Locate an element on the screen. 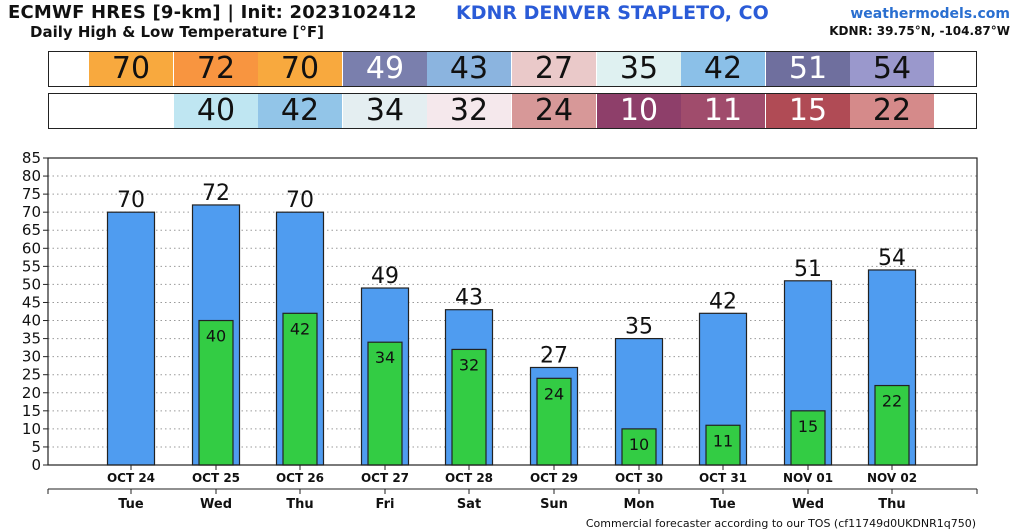 The image size is (1024, 532). high-value-label: 51 is located at coordinates (808, 269).